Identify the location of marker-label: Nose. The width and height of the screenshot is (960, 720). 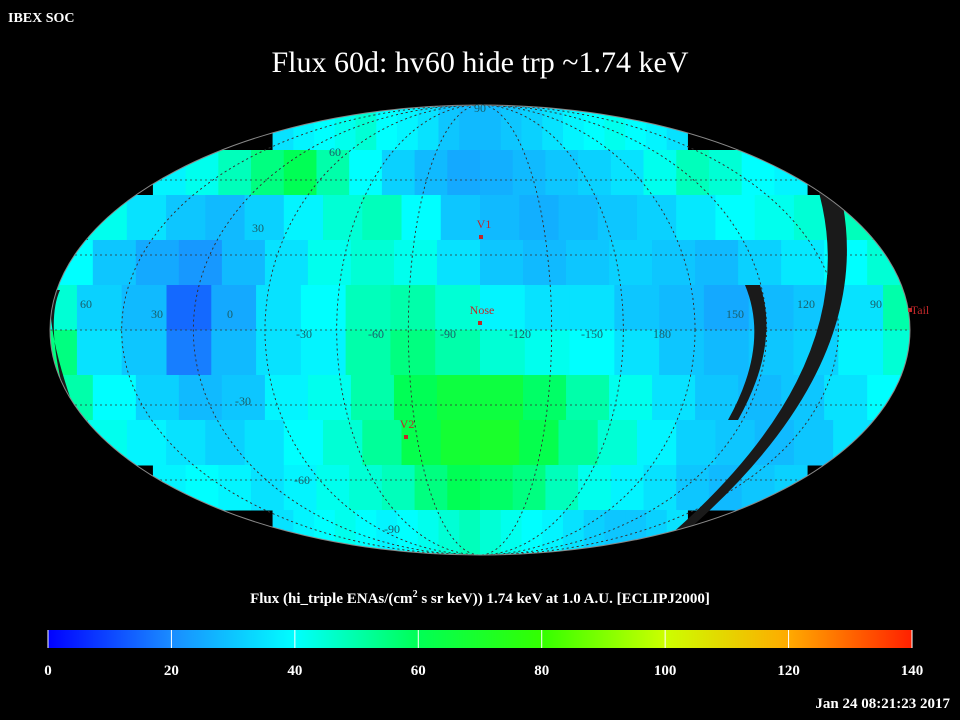
(482, 310).